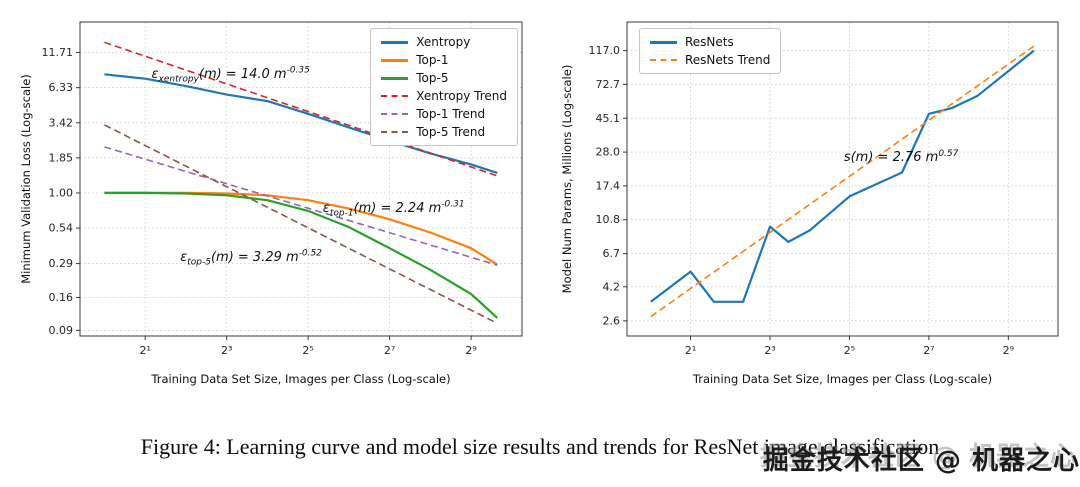 Image resolution: width=1080 pixels, height=487 pixels. I want to click on legend-label: Xentropy, so click(443, 42).